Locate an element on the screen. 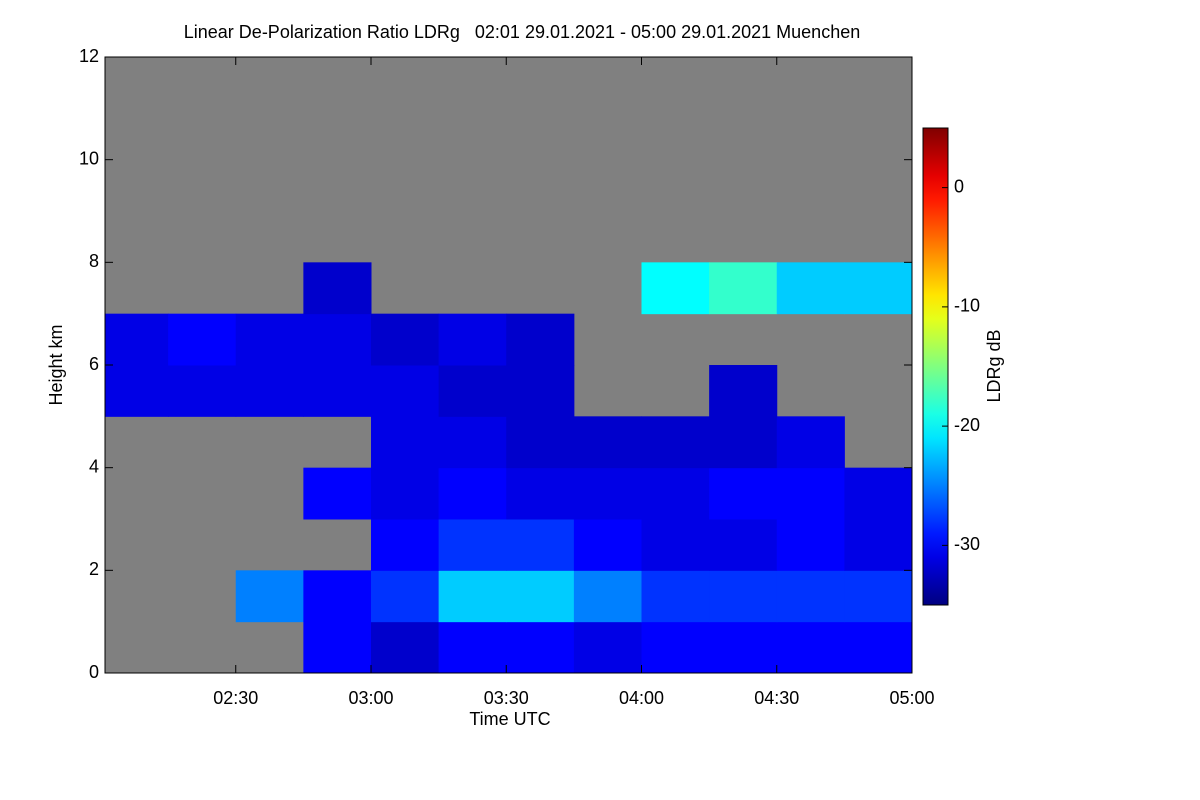  x-tick-label: 02:30 is located at coordinates (235, 698).